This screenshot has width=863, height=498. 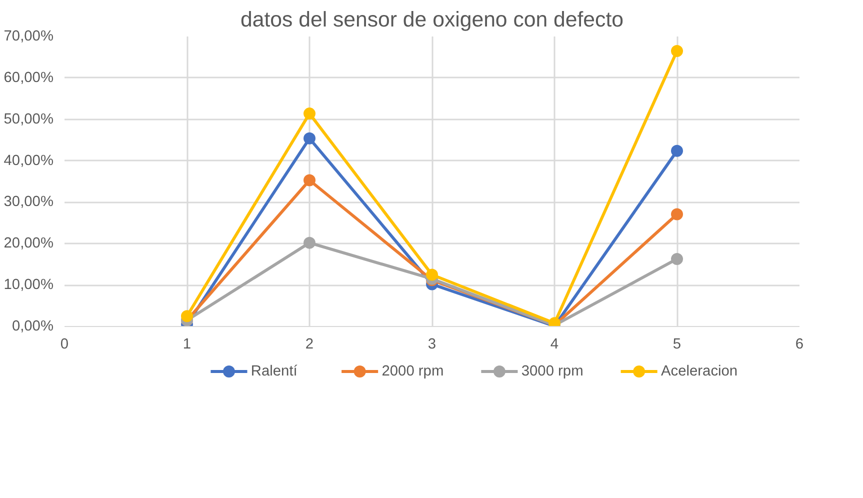 What do you see at coordinates (554, 344) in the screenshot?
I see `x-tick-label: 4` at bounding box center [554, 344].